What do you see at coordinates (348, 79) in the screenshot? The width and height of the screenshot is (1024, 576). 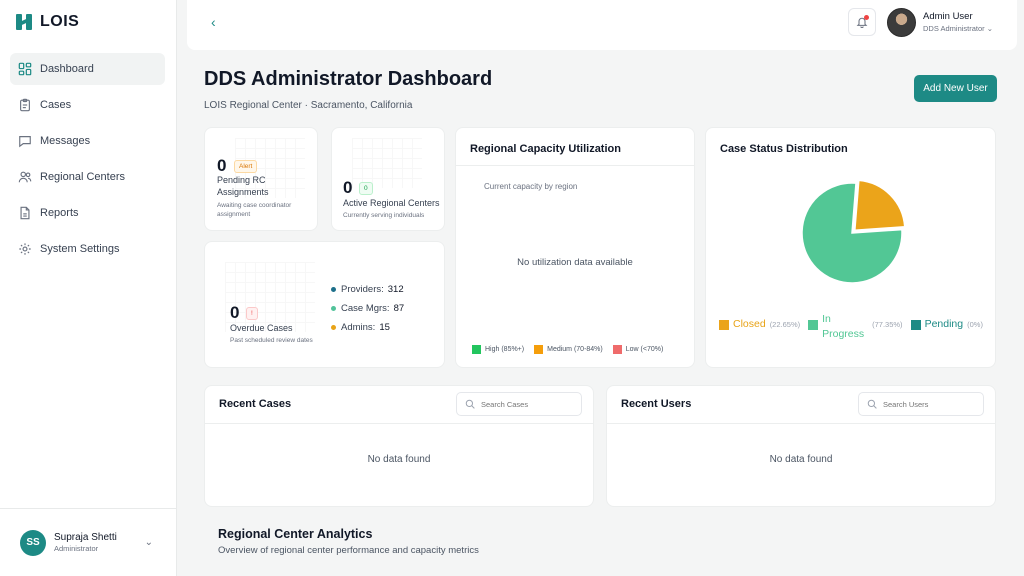 I see `page-title: DDS Administrator Dashboard` at bounding box center [348, 79].